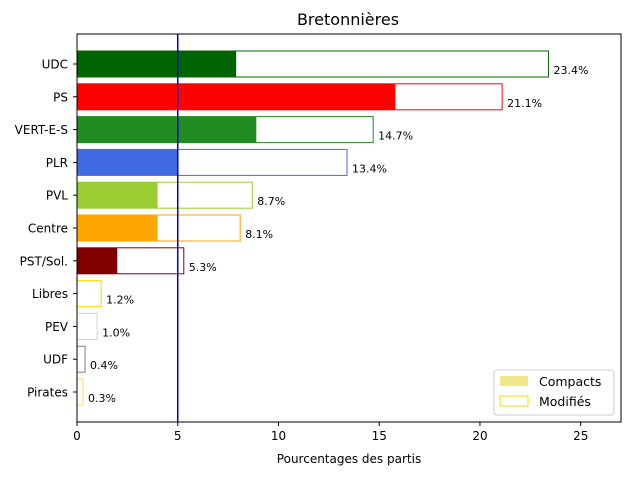 This screenshot has width=640, height=480. I want to click on legend: Compacts Modifiés, so click(554, 392).